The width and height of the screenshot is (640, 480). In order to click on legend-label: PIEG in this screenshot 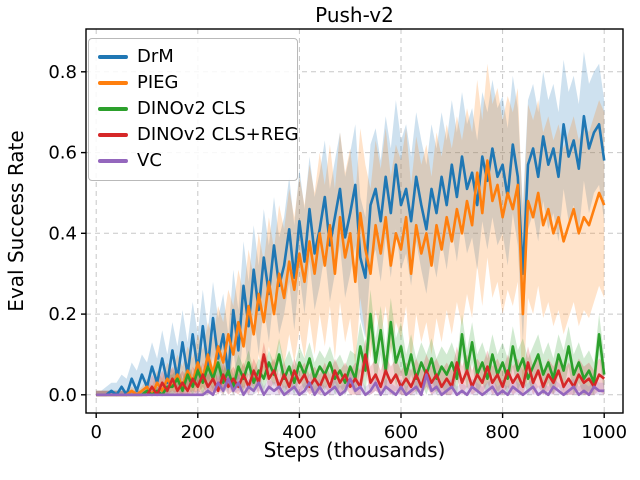, I will do `click(158, 82)`.